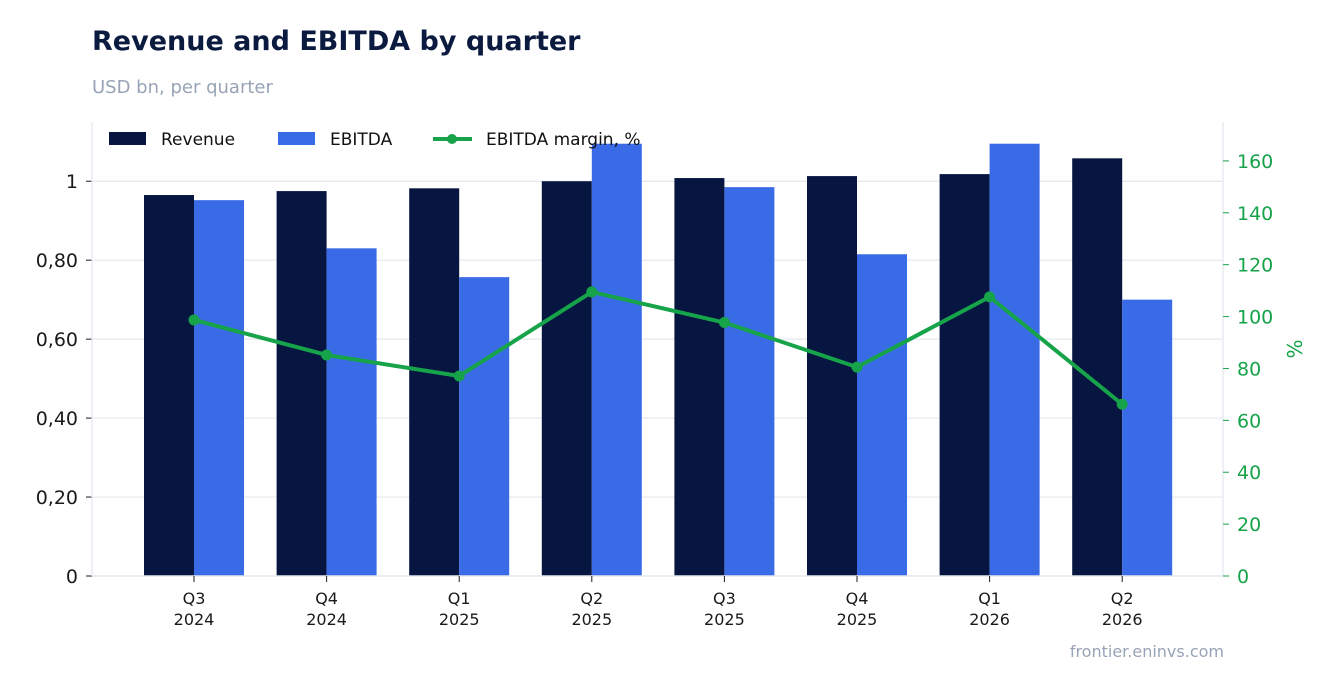 The width and height of the screenshot is (1336, 693). Describe the element at coordinates (72, 182) in the screenshot. I see `y-left-tick-label: 1` at that location.